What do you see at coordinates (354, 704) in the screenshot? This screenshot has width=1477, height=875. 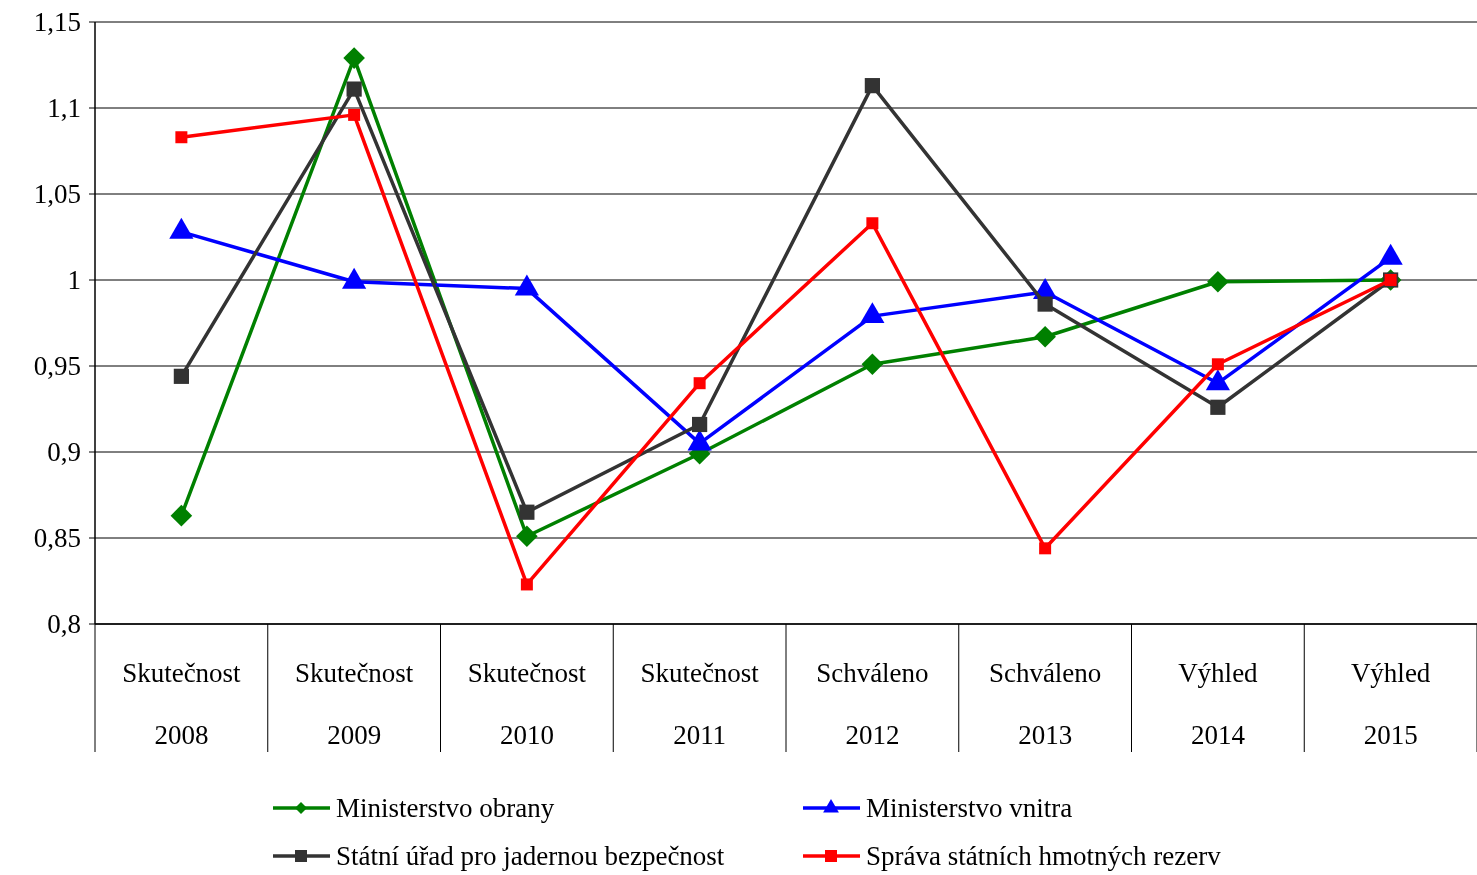 I see `x-tick-label: Skutečnost 2009` at bounding box center [354, 704].